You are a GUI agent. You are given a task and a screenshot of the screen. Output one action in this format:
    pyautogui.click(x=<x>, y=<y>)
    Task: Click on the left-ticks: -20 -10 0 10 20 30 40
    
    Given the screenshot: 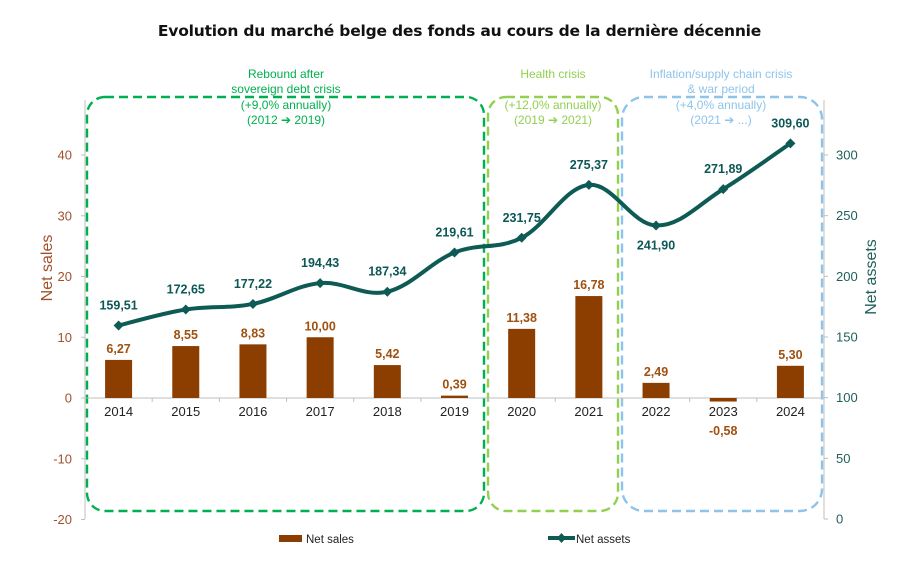 What is the action you would take?
    pyautogui.click(x=69, y=337)
    